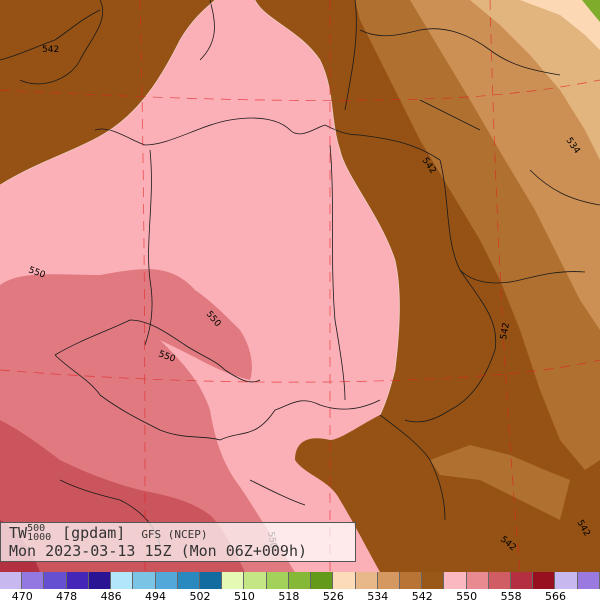  Describe the element at coordinates (158, 551) in the screenshot. I see `valid-time: Mon 2023-03-13 15Z (Mon 06Z+009h)` at that location.